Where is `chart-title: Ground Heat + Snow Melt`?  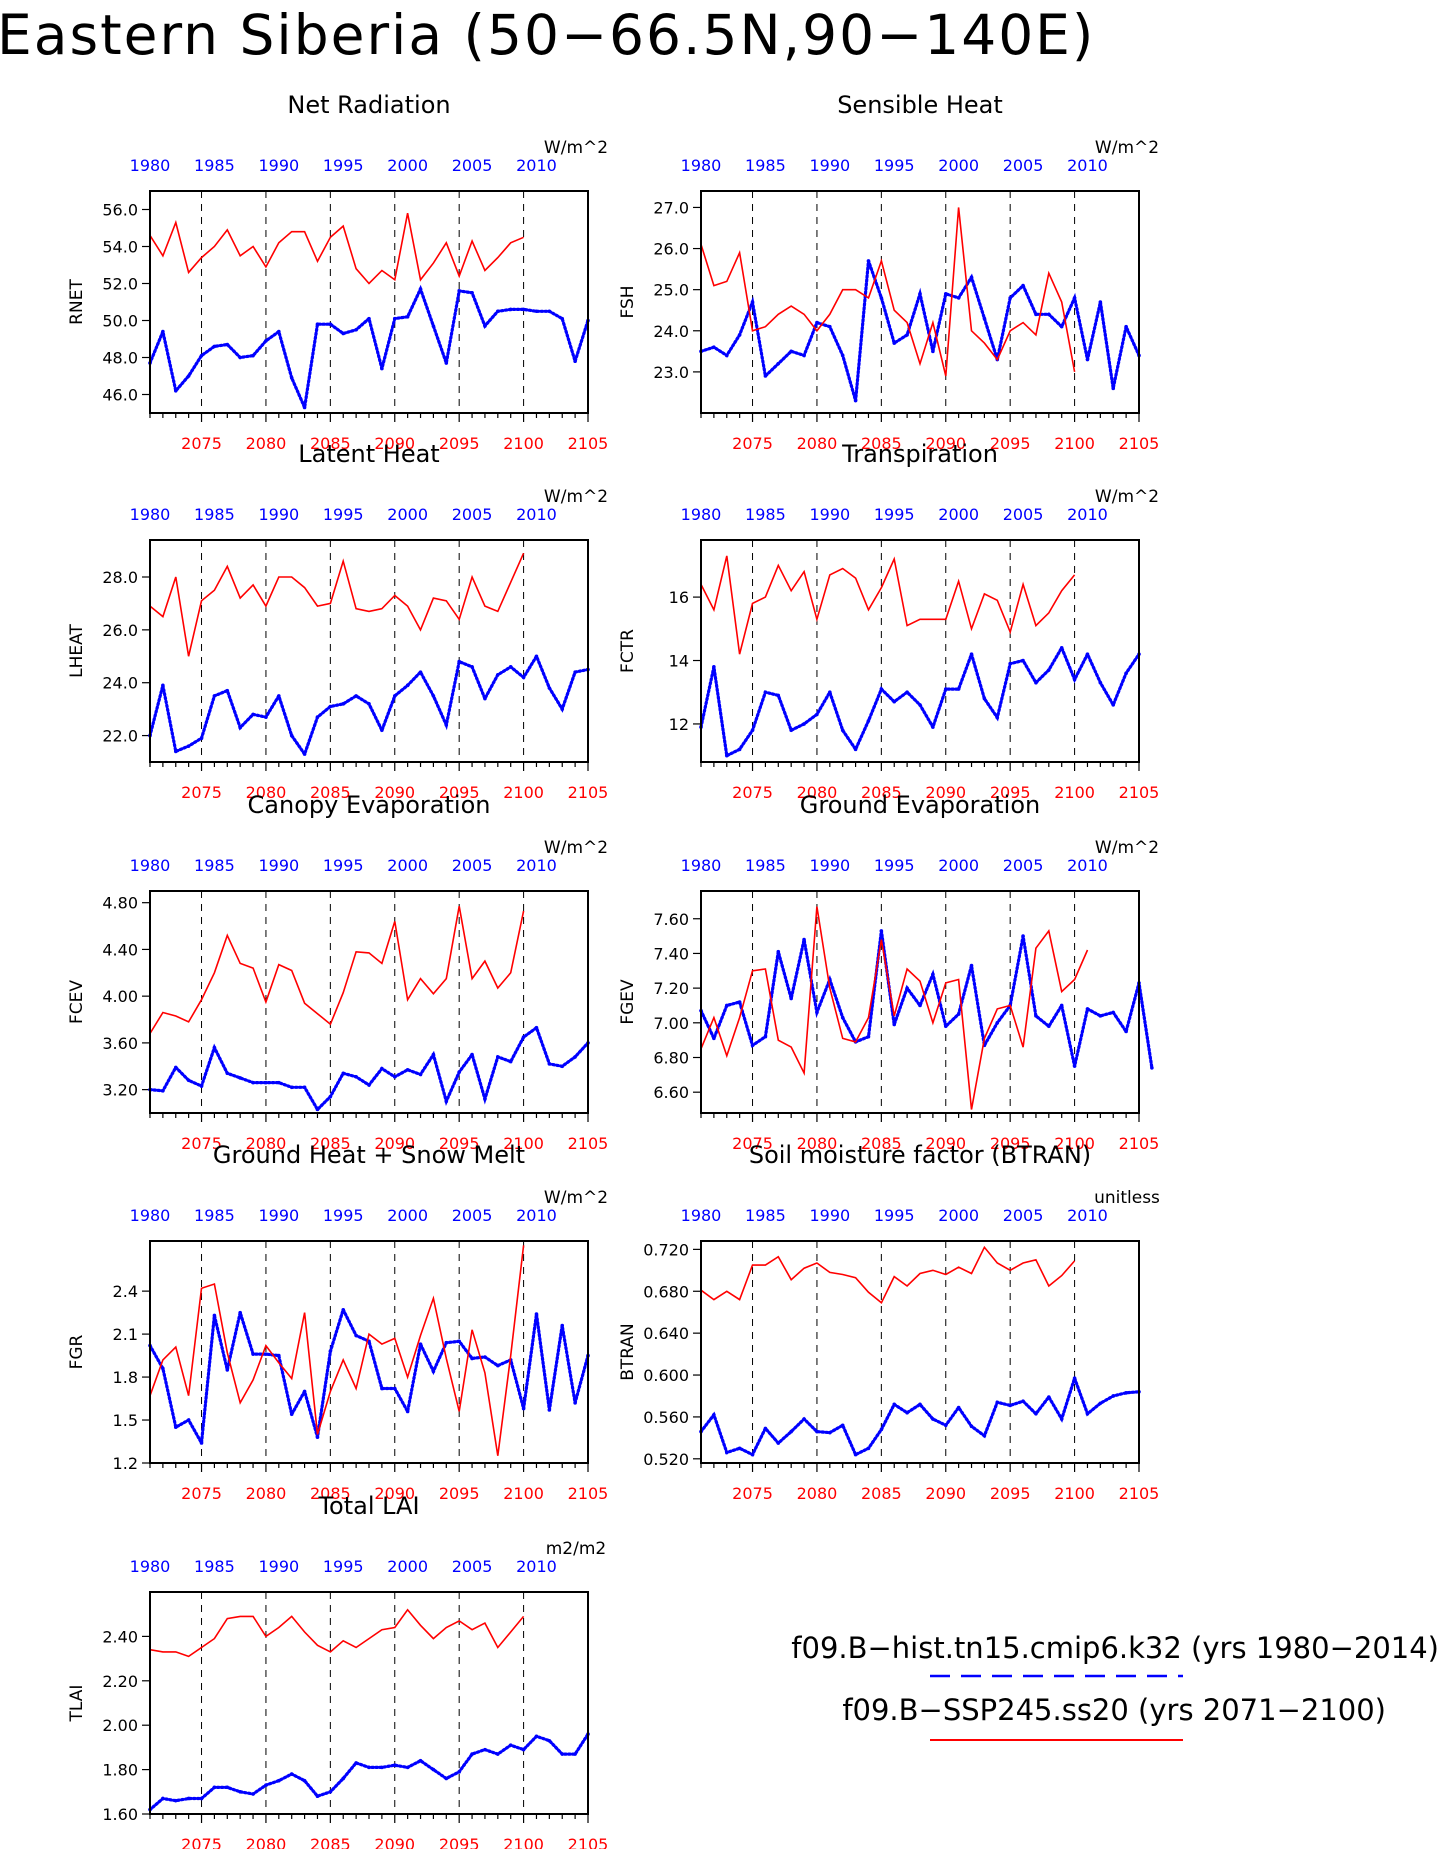 chart-title: Ground Heat + Snow Melt is located at coordinates (369, 1155).